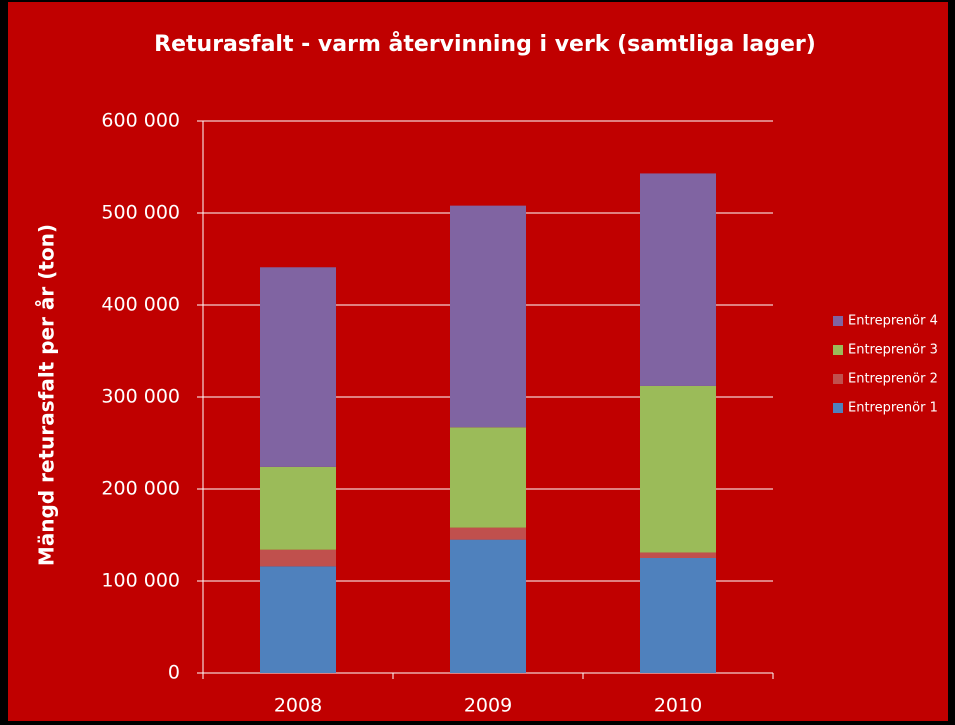 Image resolution: width=955 pixels, height=725 pixels. Describe the element at coordinates (678, 706) in the screenshot. I see `x-tick-label: 2010` at that location.